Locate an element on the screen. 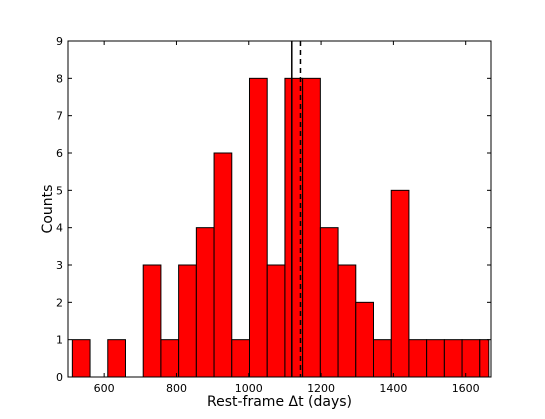  y-tick-label: 9 is located at coordinates (59, 41).